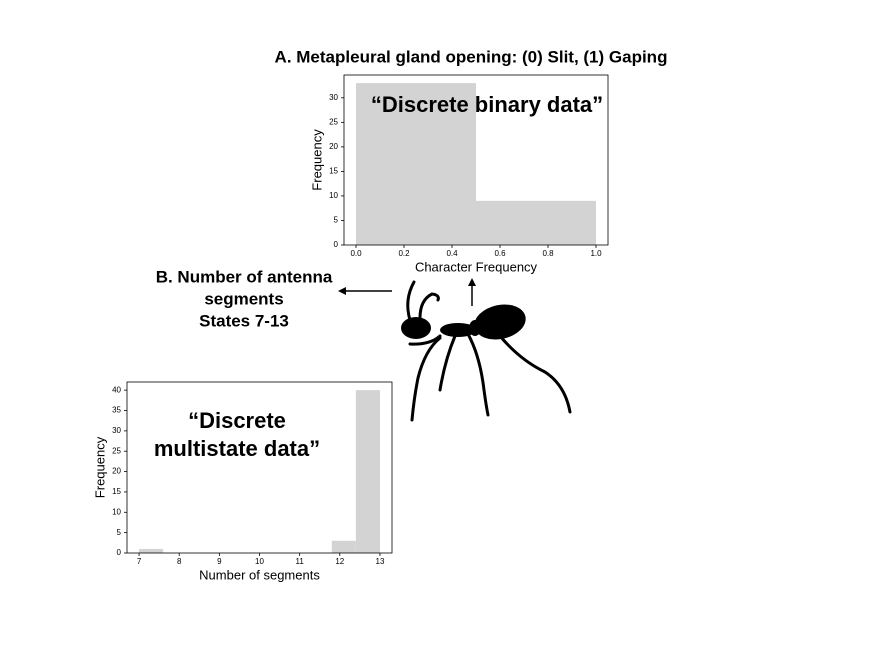 The image size is (896, 660). I want to click on x-tick-label: 0.0, so click(356, 253).